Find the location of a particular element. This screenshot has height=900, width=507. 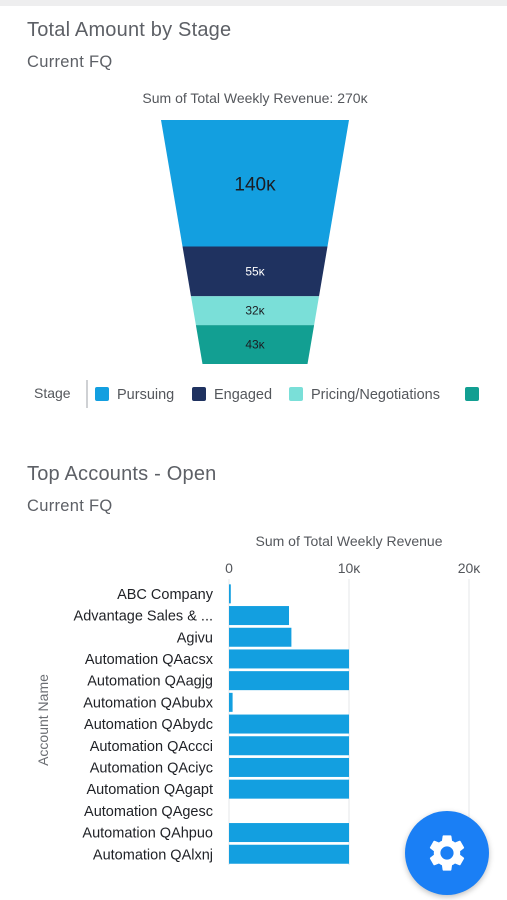

funnel-chart-subtitle: Current FQ is located at coordinates (70, 62).